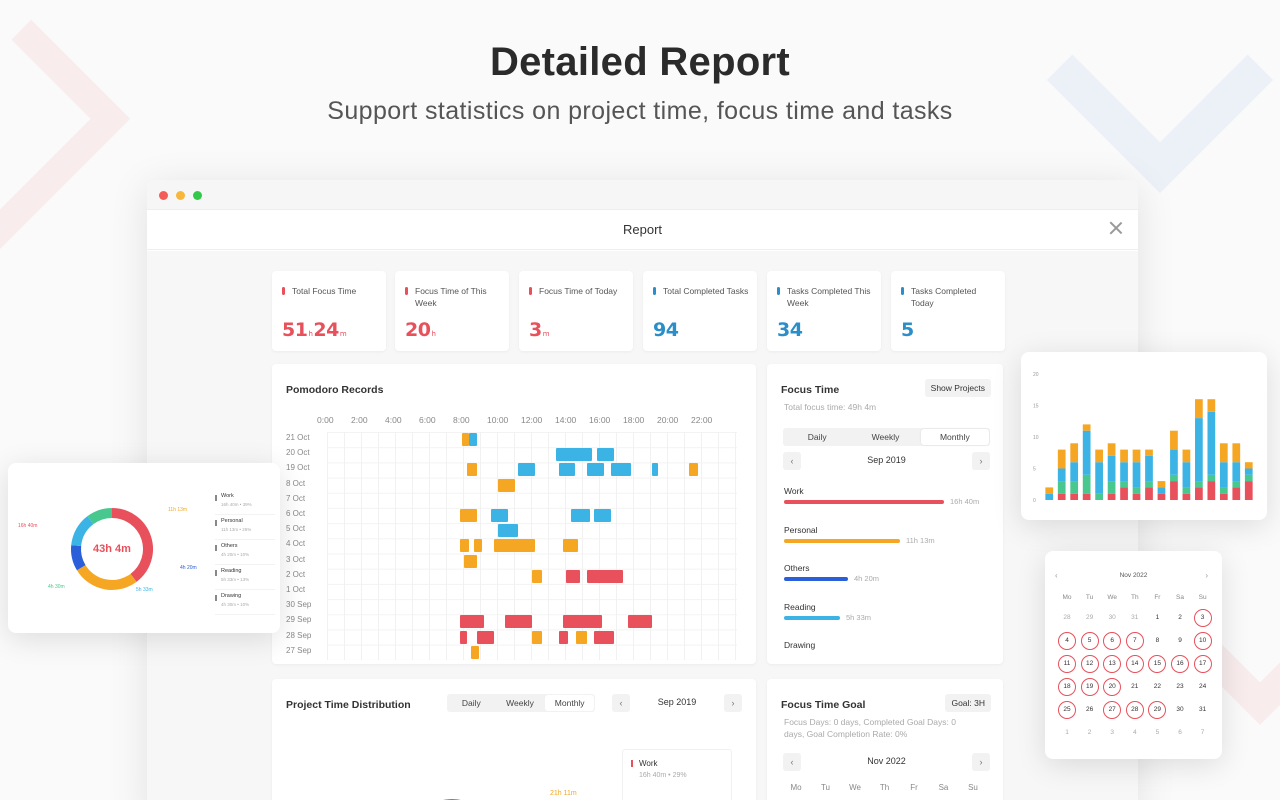 The height and width of the screenshot is (800, 1280). What do you see at coordinates (1157, 617) in the screenshot?
I see `calendar-day: 1` at bounding box center [1157, 617].